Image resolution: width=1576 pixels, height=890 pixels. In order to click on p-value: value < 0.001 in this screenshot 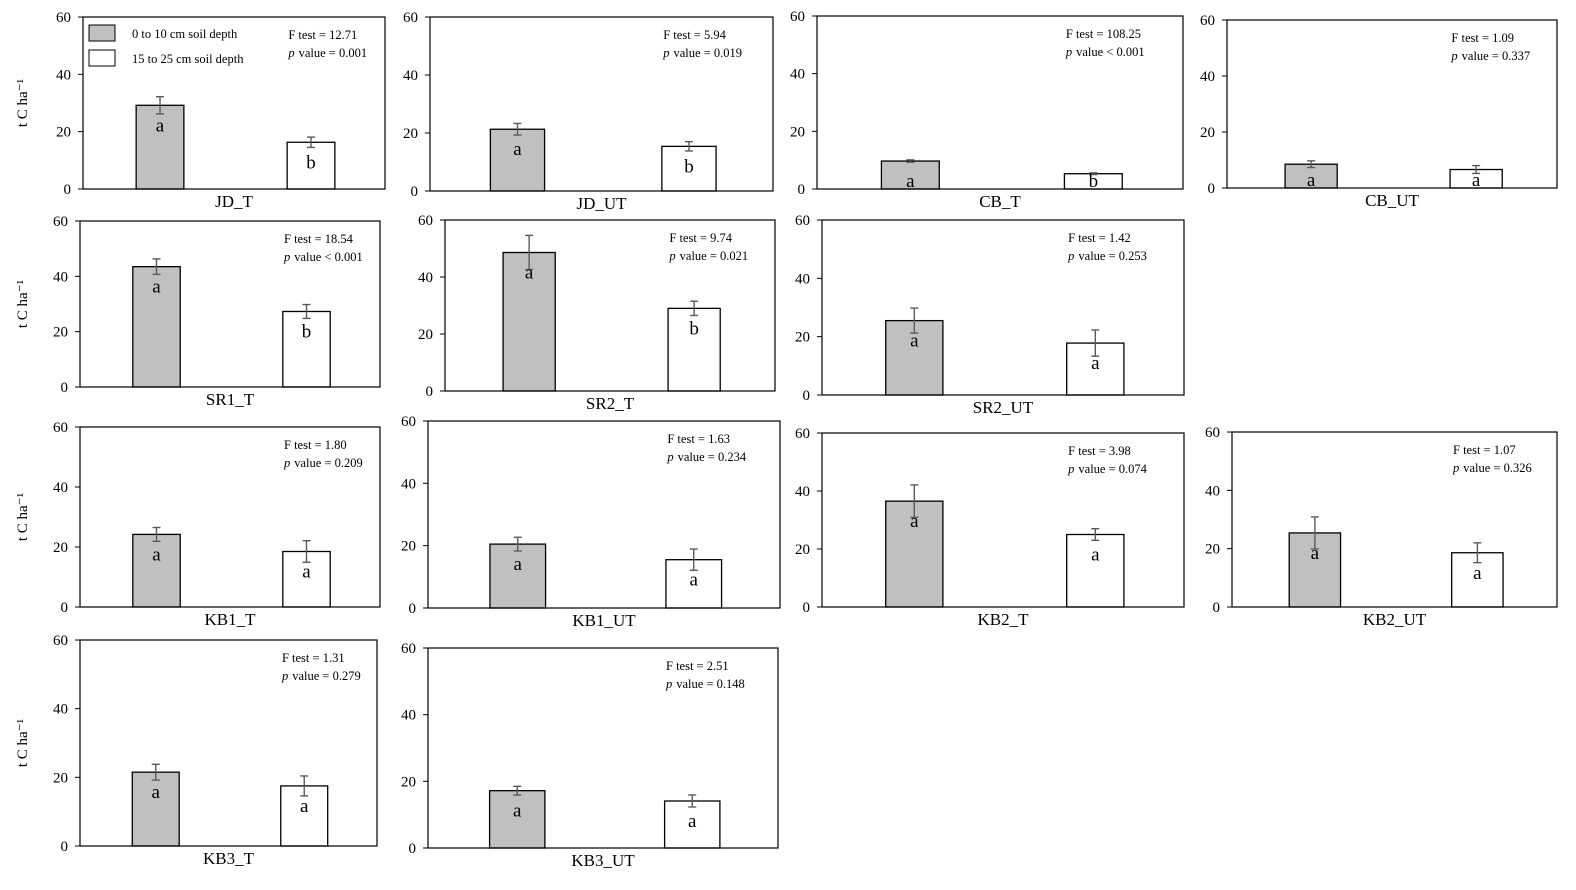, I will do `click(1110, 52)`.